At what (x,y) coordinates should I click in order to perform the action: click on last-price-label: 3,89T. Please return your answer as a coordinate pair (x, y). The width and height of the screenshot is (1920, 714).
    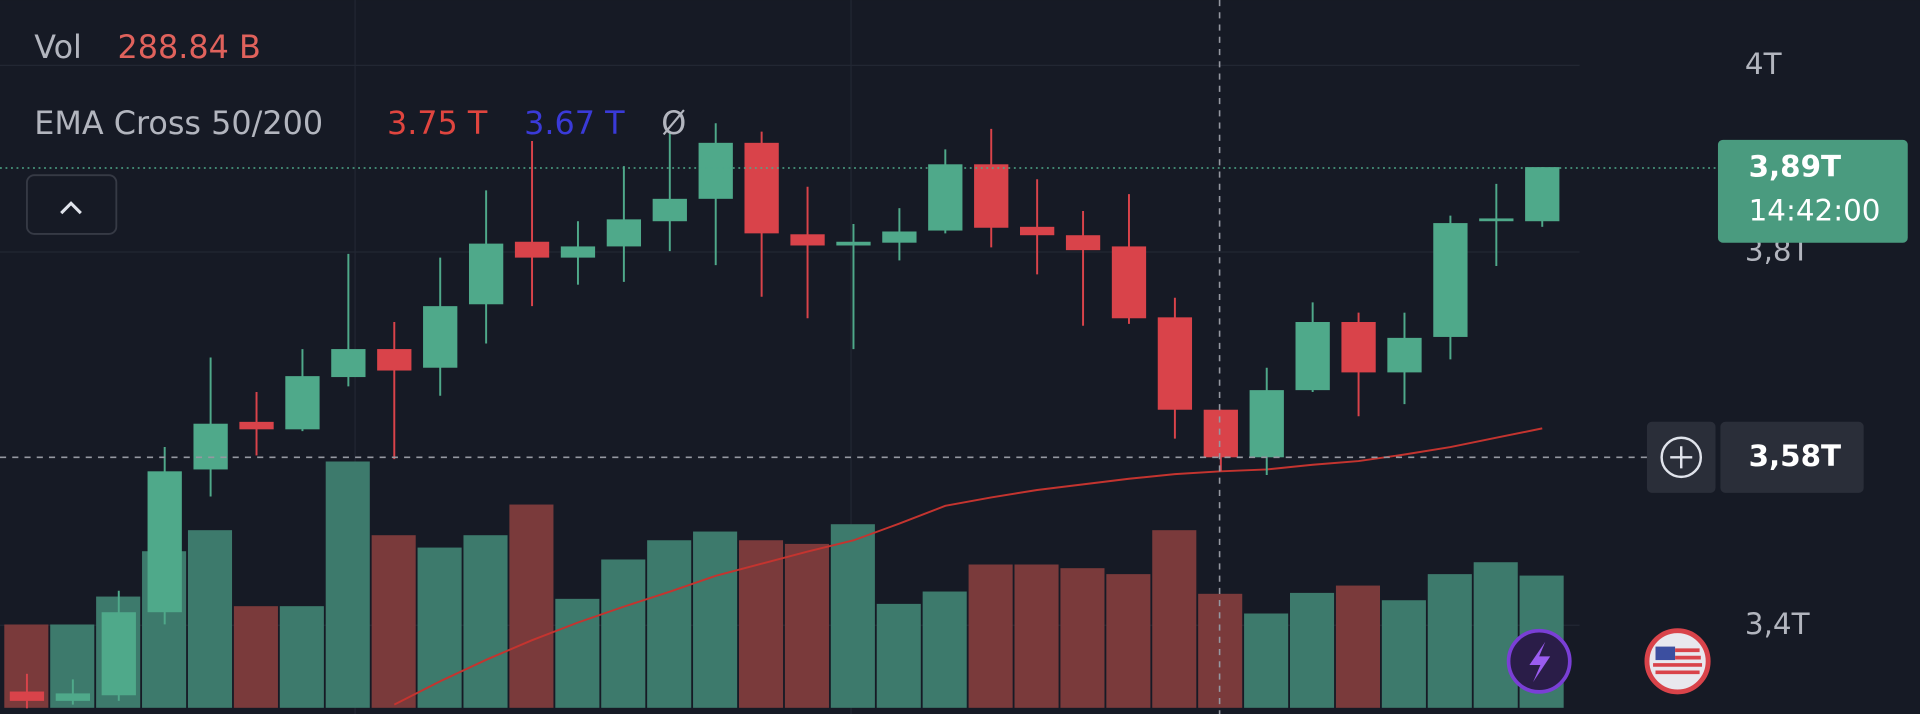
    Looking at the image, I should click on (1795, 167).